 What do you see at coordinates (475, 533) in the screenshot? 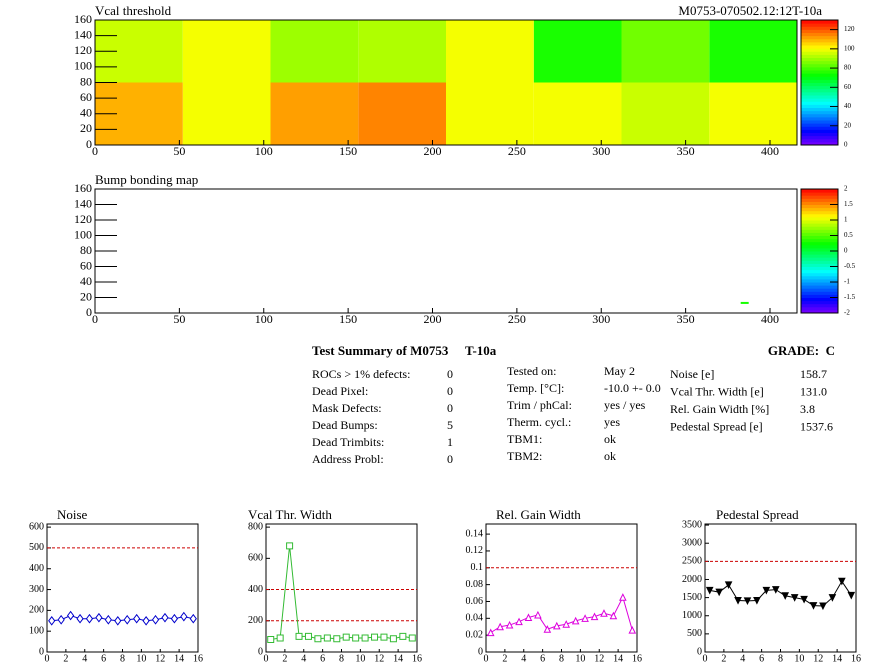
I see `y-tick-label: 0.14` at bounding box center [475, 533].